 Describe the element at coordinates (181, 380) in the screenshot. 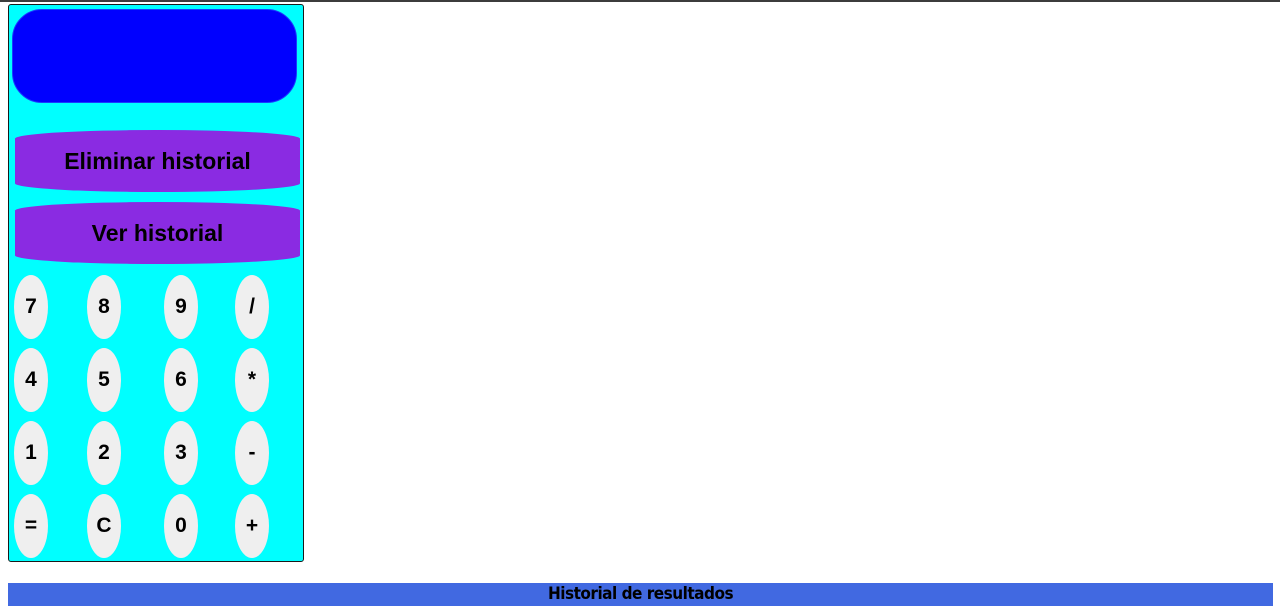

I see `key-6: 6` at that location.